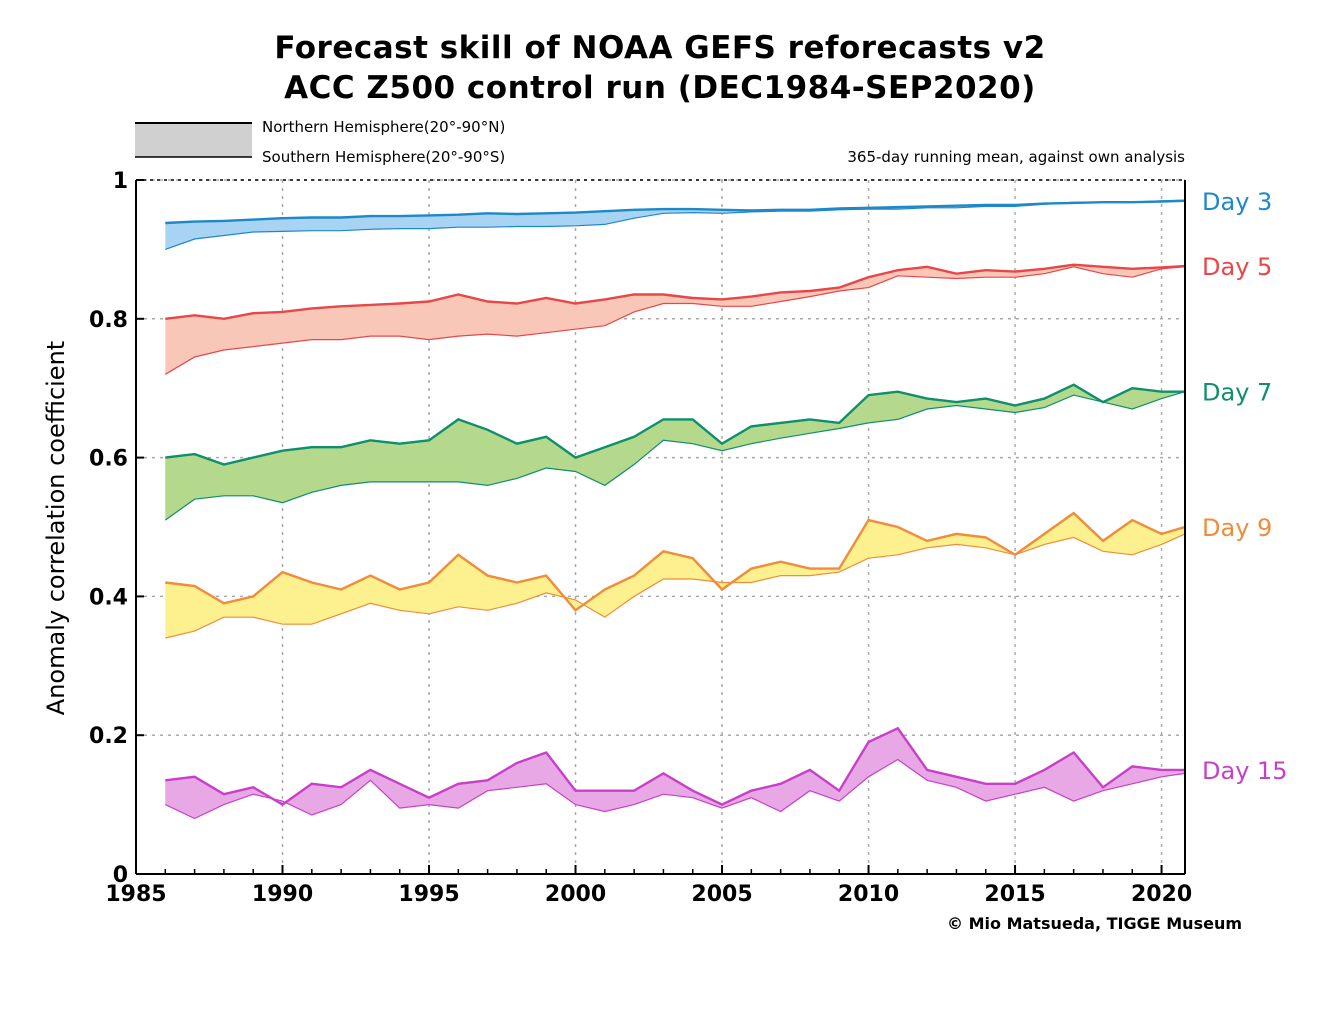  What do you see at coordinates (383, 127) in the screenshot?
I see `legend-nh-label: Northern Hemisphere(20°-90°N)` at bounding box center [383, 127].